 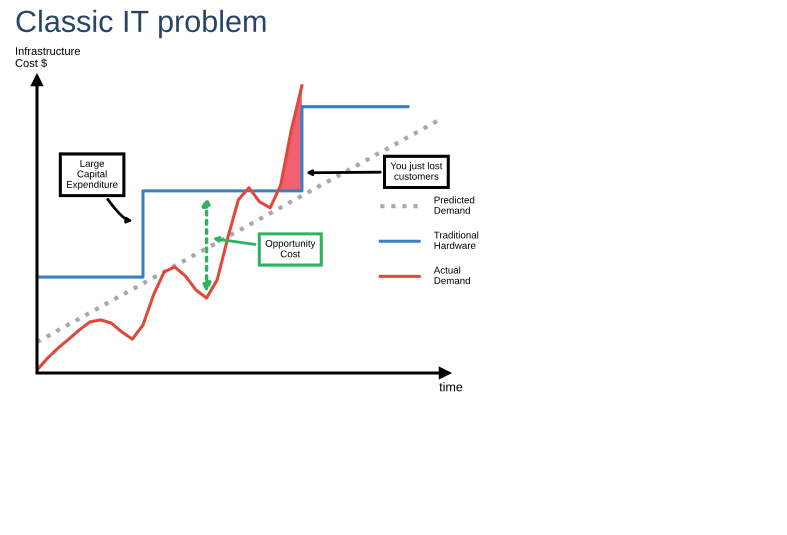 I want to click on legend-label: Predicted Demand, so click(x=454, y=205).